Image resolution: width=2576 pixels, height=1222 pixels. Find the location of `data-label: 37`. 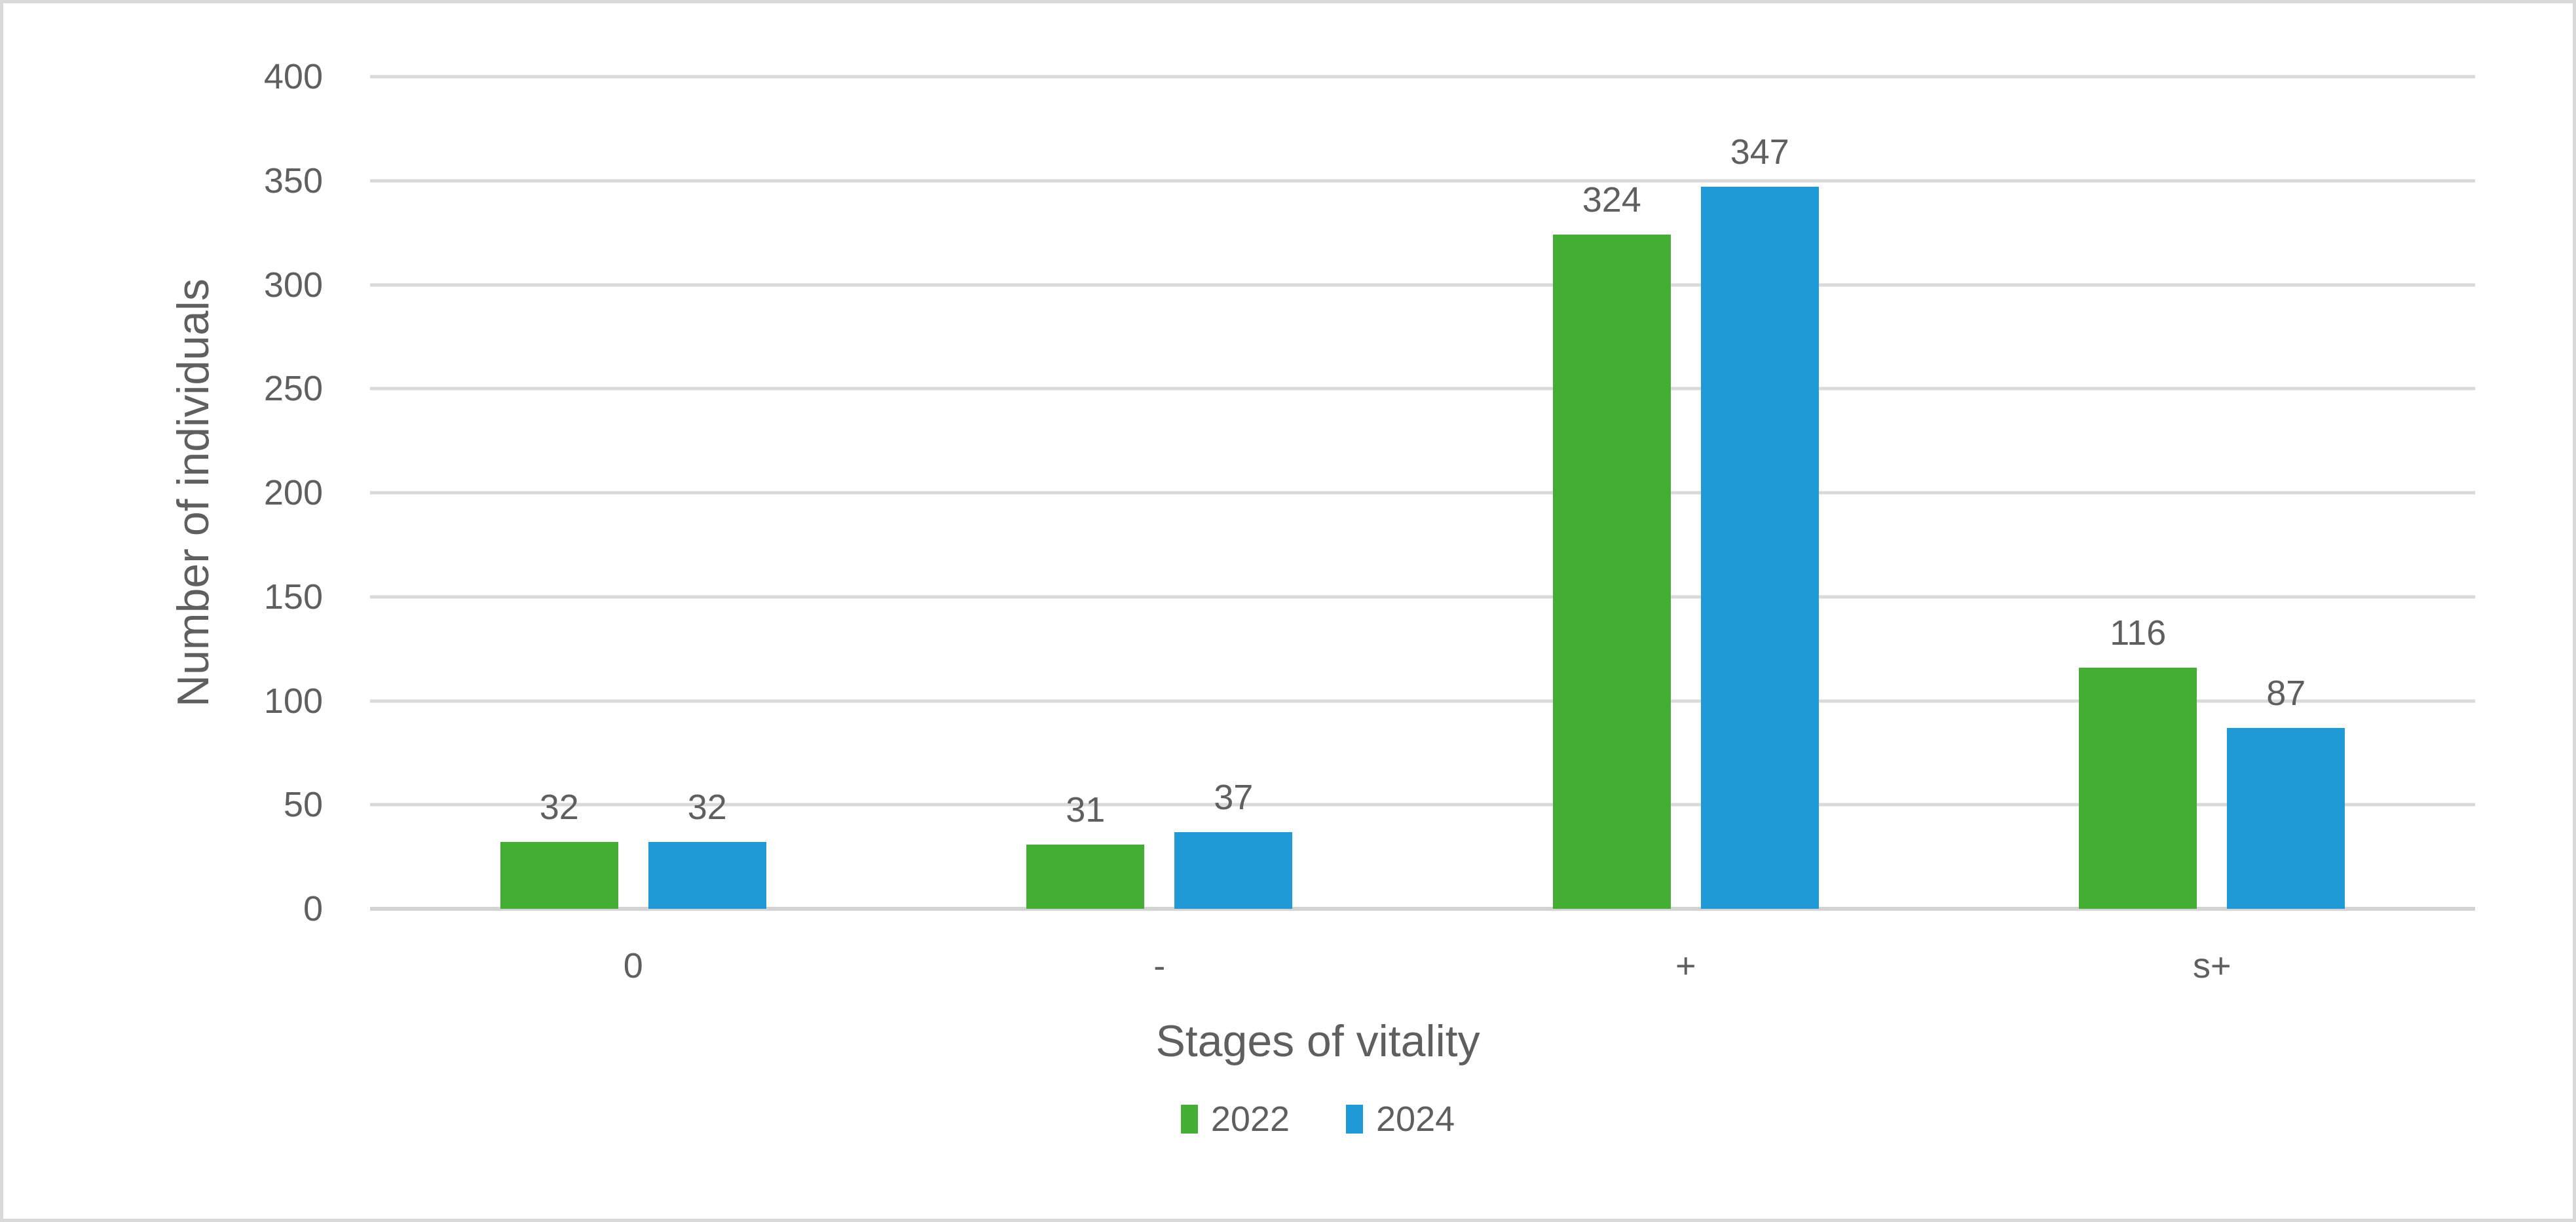

data-label: 37 is located at coordinates (1234, 797).